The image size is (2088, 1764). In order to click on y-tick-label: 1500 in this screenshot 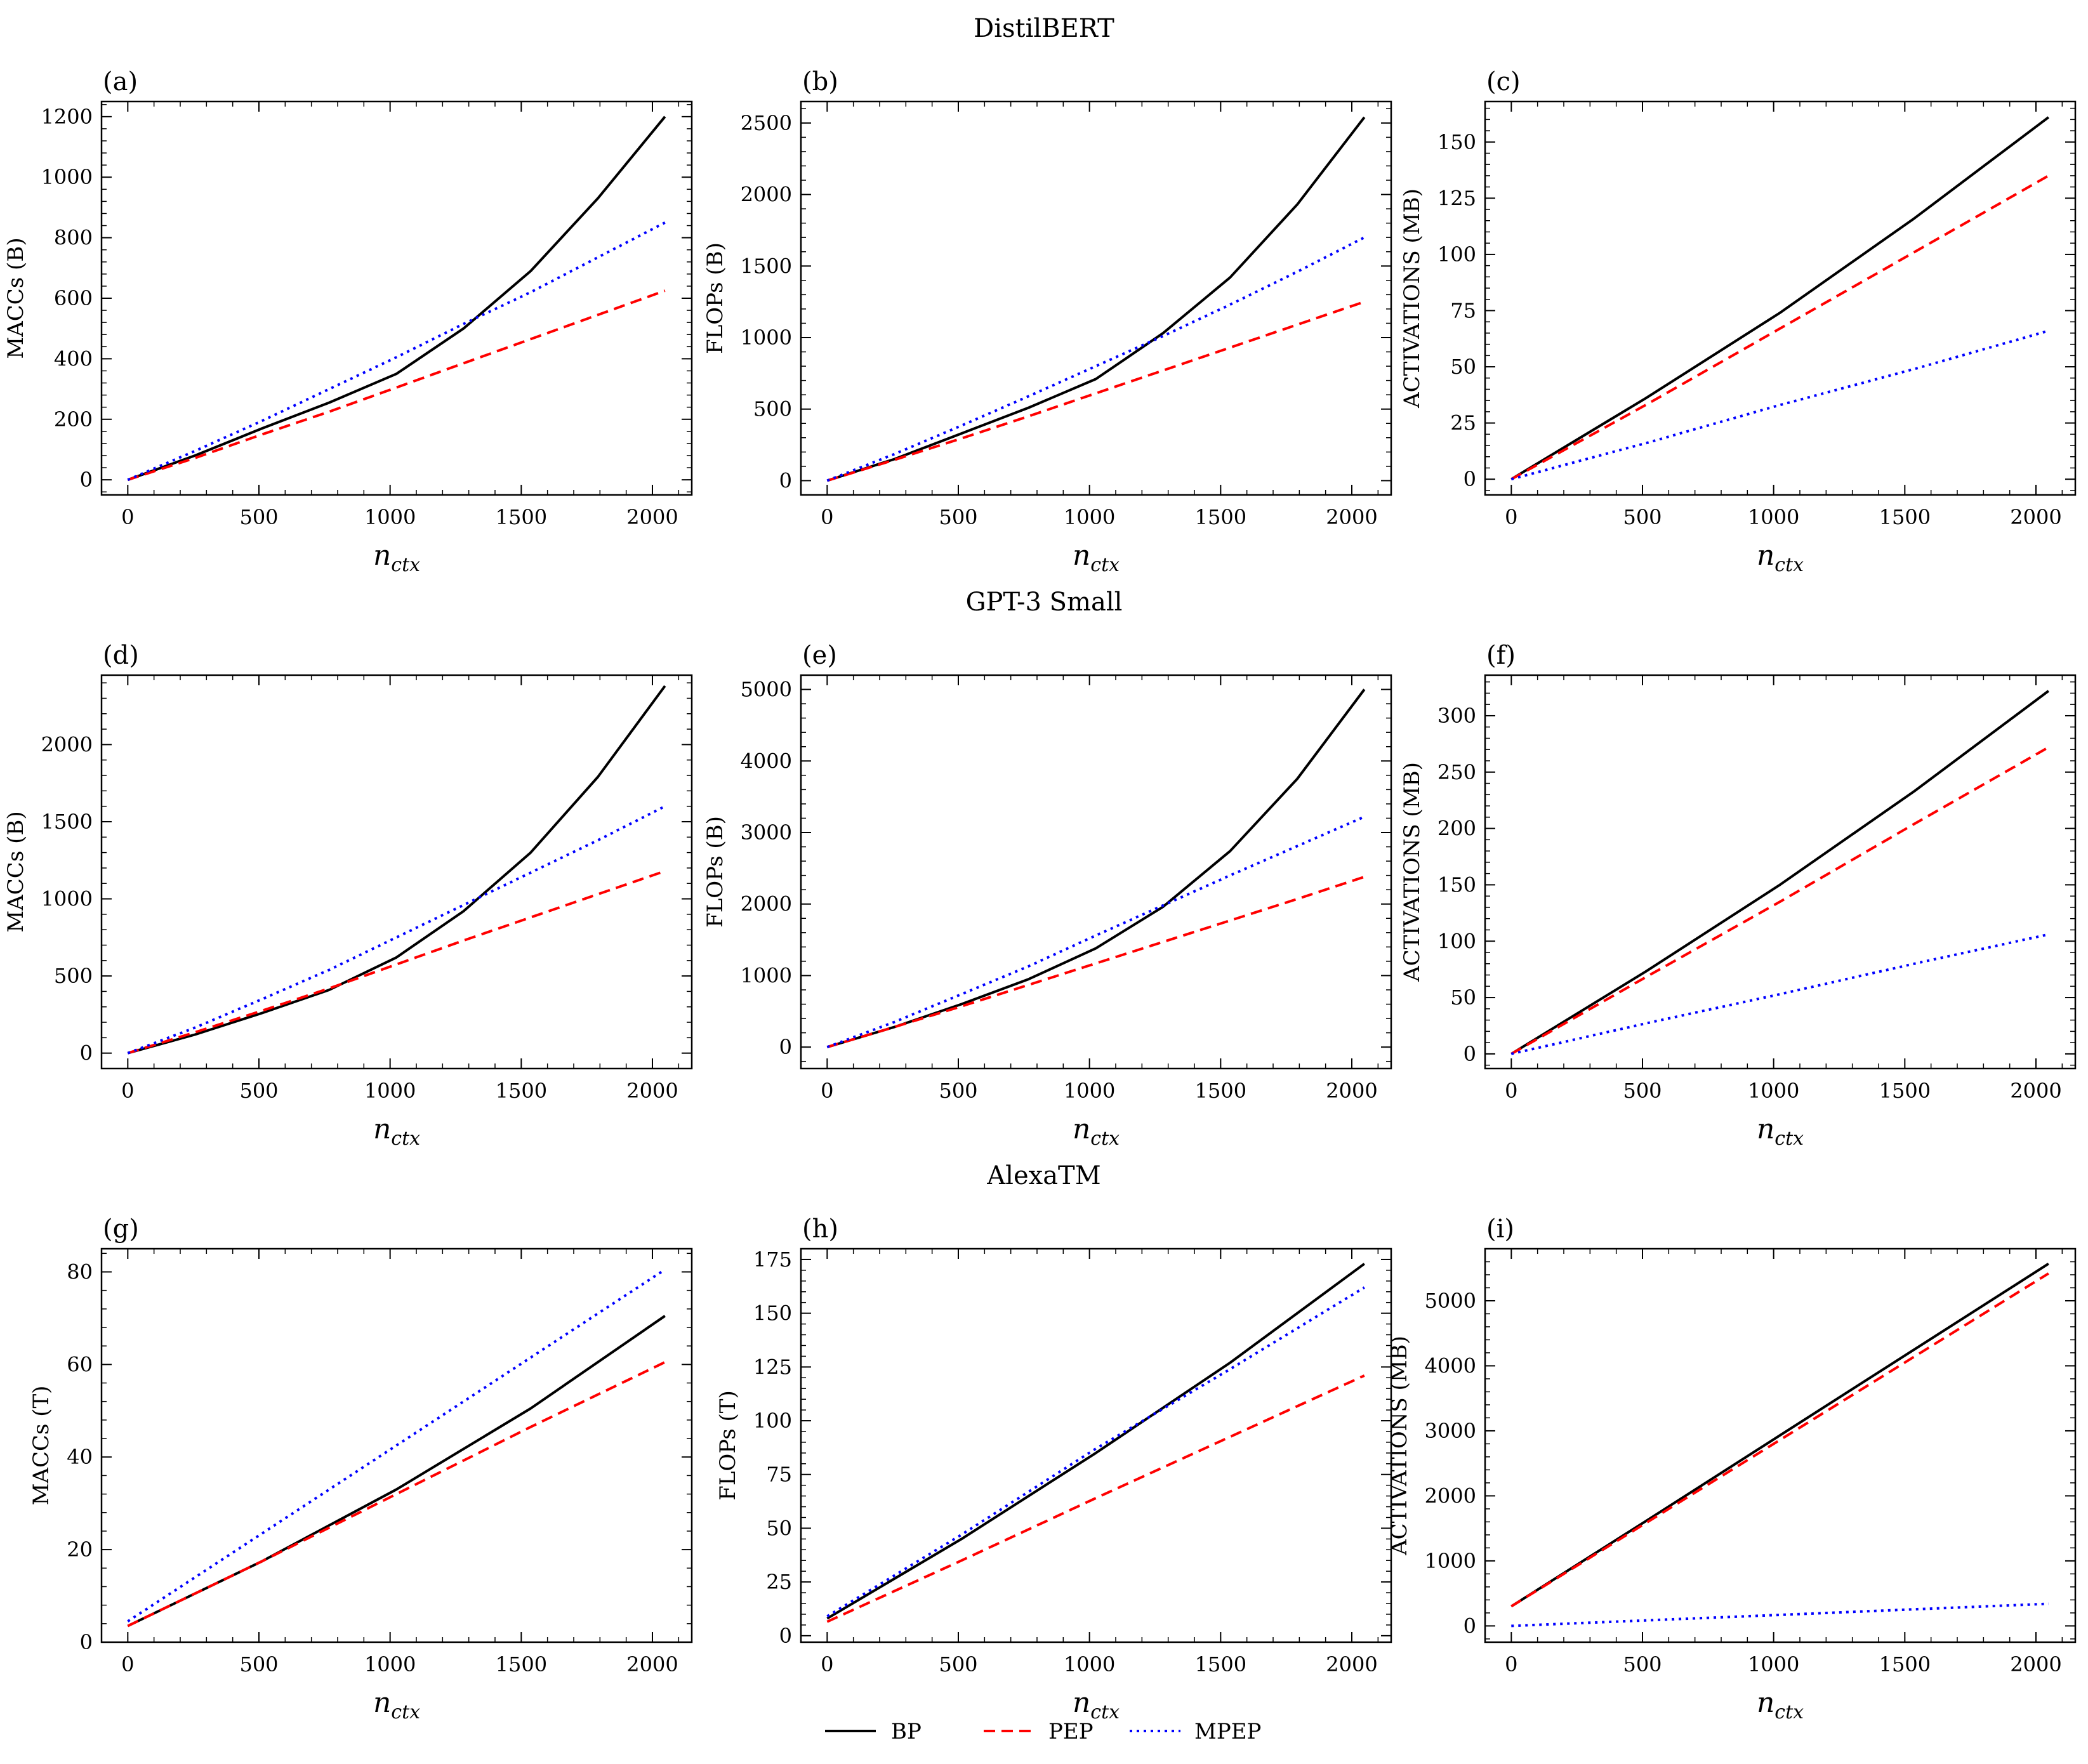, I will do `click(67, 822)`.